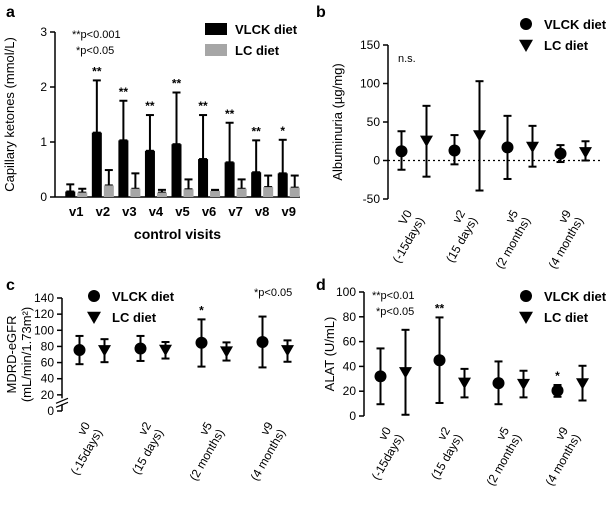 The height and width of the screenshot is (506, 611). What do you see at coordinates (108, 191) in the screenshot?
I see `bar-lc-v2` at bounding box center [108, 191].